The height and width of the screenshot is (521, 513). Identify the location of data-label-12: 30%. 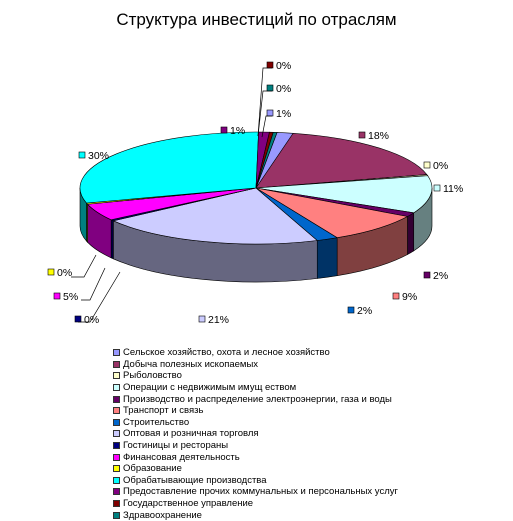
(98, 156).